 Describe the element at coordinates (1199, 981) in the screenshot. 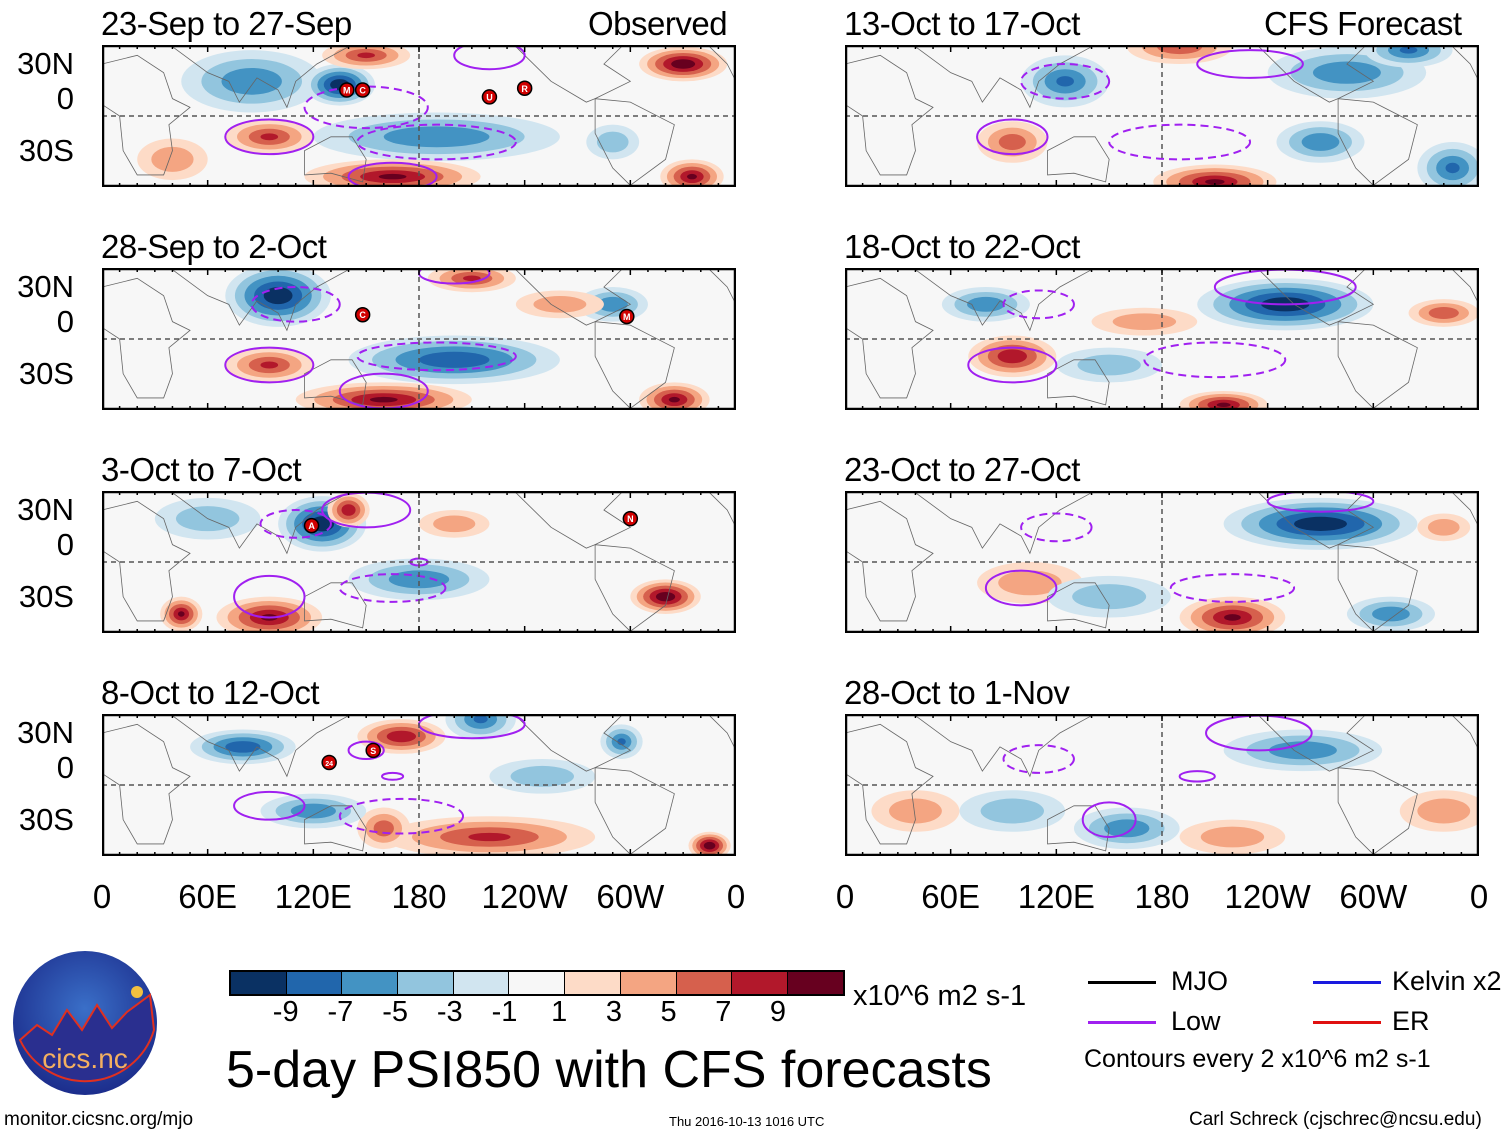

I see `legend-mjo: MJO` at that location.